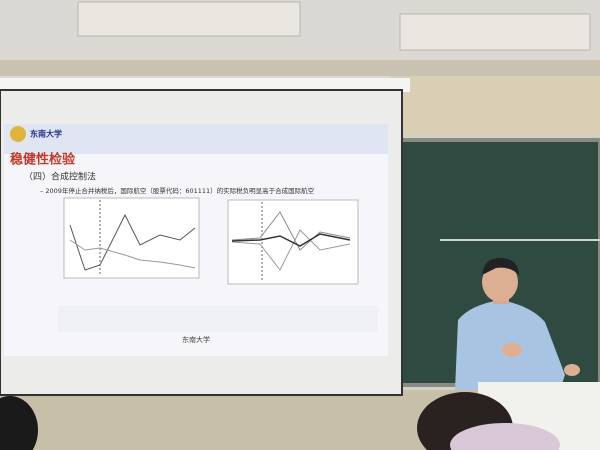  Describe the element at coordinates (495, 106) in the screenshot. I see `wall-panel` at that location.